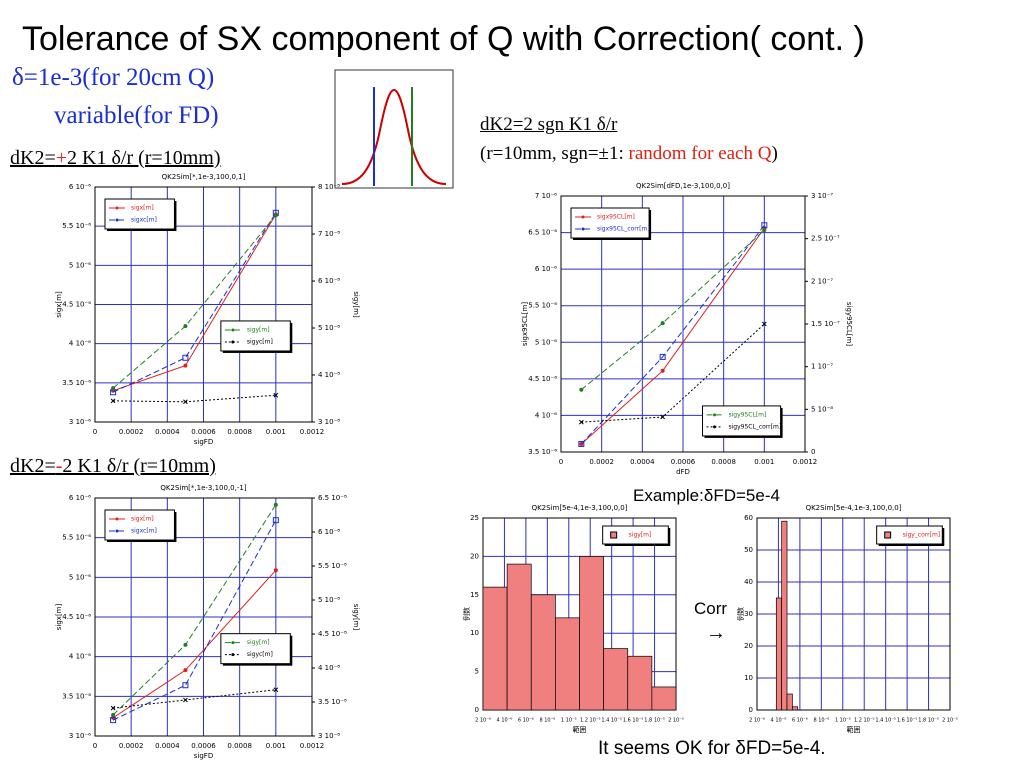  Describe the element at coordinates (580, 508) in the screenshot. I see `chart-title: QK2Sim[5e-4,1e-3,100,0,0]` at that location.